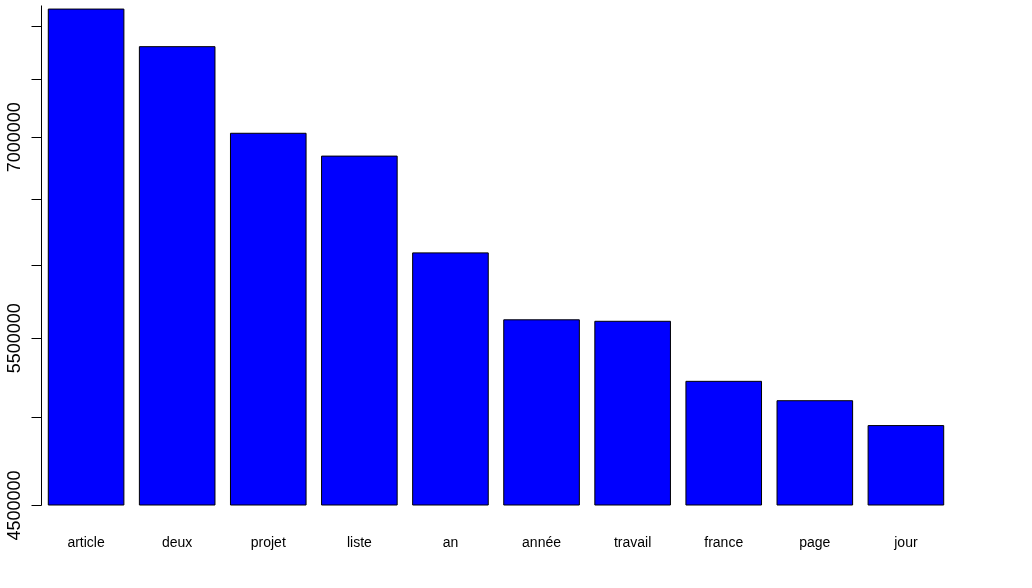  Describe the element at coordinates (86, 541) in the screenshot. I see `x-tick-label: article` at that location.